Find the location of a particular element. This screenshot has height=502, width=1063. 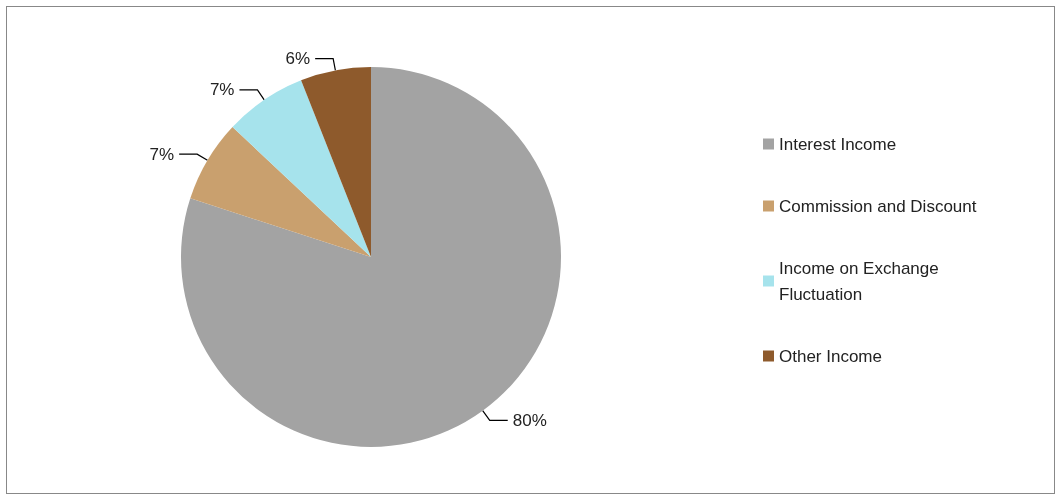

legend-label: Commission and Discount is located at coordinates (878, 206).